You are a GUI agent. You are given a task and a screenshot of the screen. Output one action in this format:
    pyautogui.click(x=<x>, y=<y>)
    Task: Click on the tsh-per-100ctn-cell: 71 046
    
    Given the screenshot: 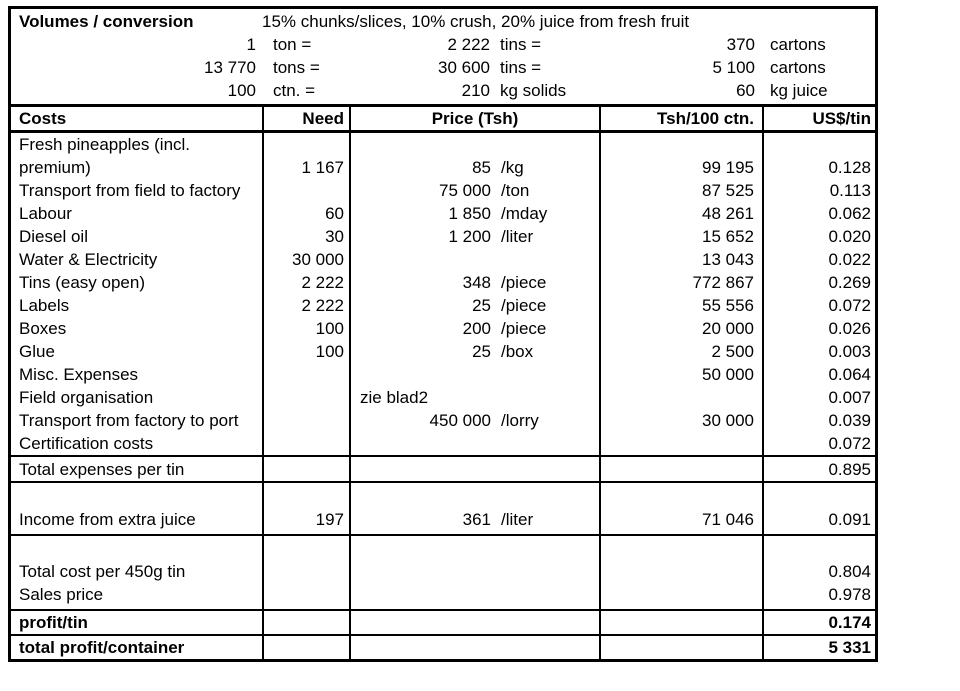 What is the action you would take?
    pyautogui.click(x=681, y=509)
    